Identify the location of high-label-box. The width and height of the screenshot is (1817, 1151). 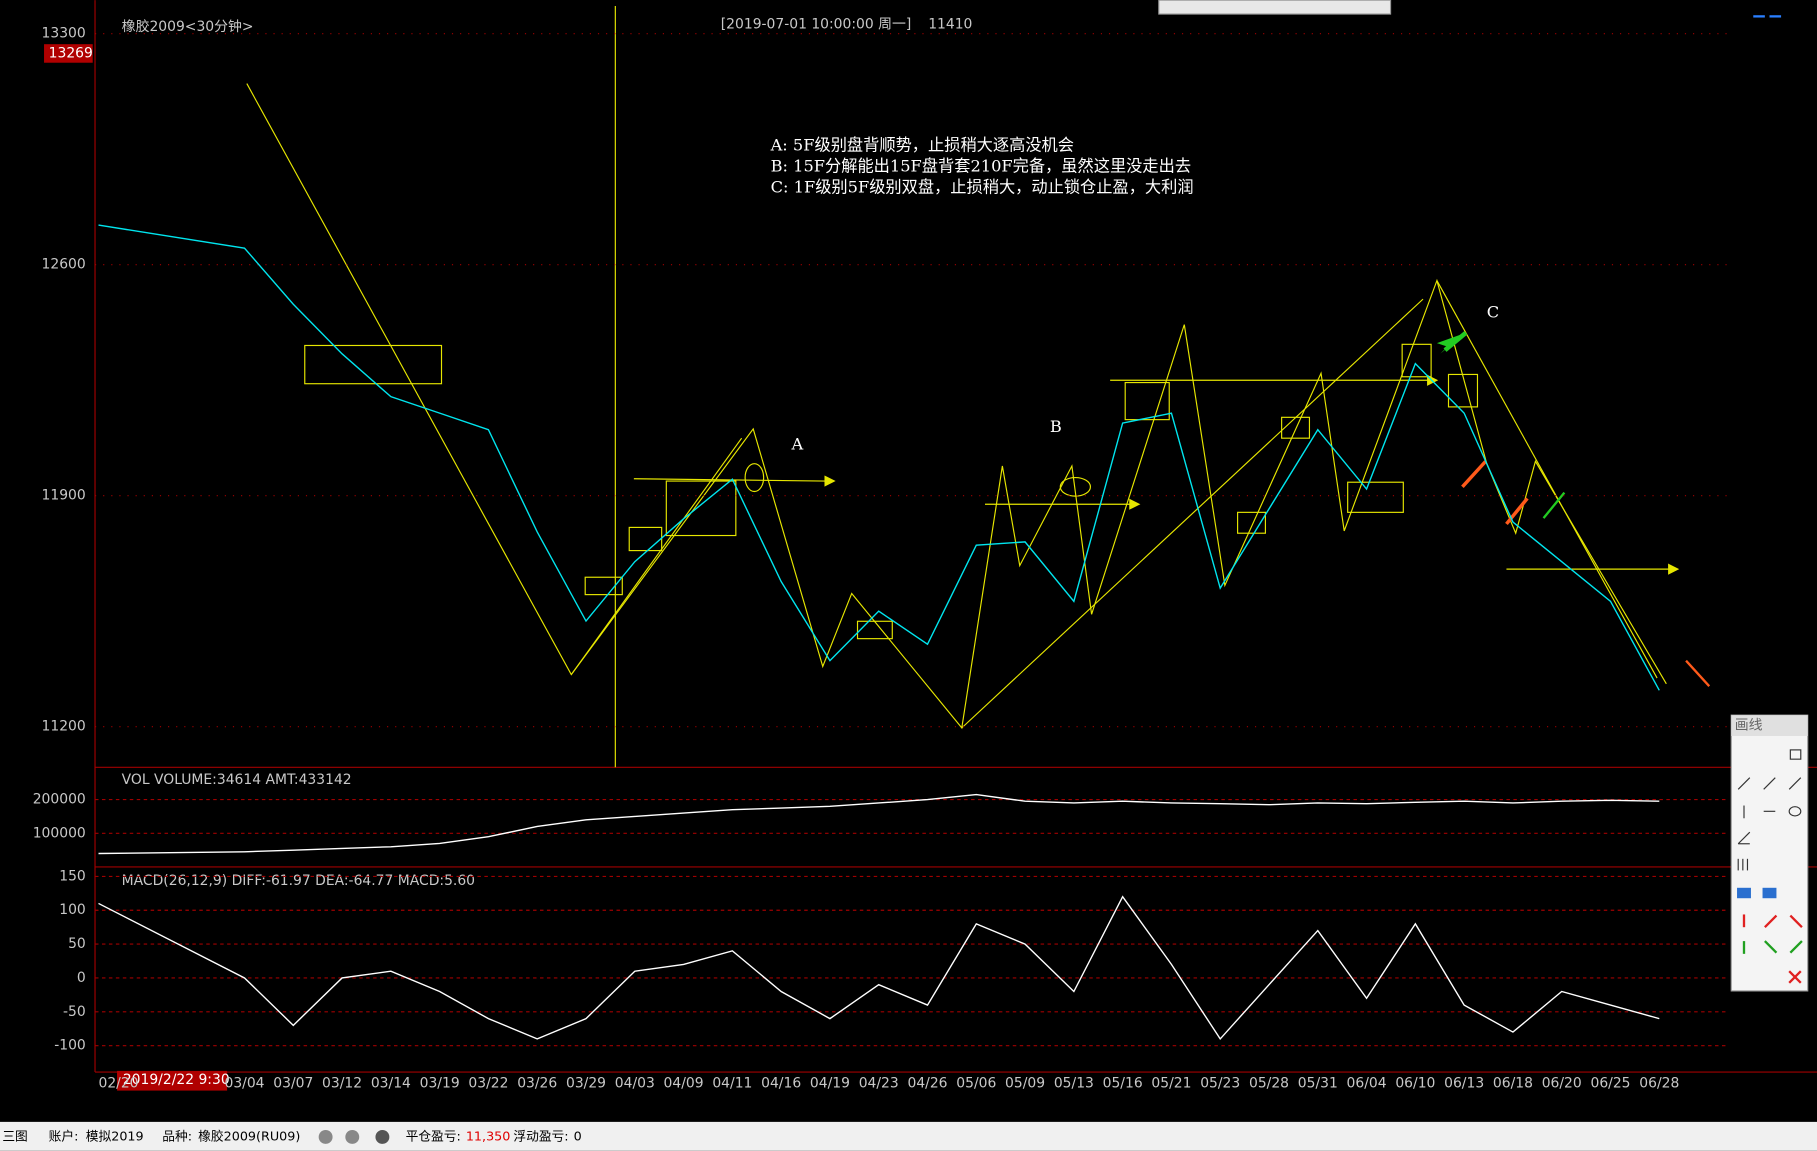
(68, 53).